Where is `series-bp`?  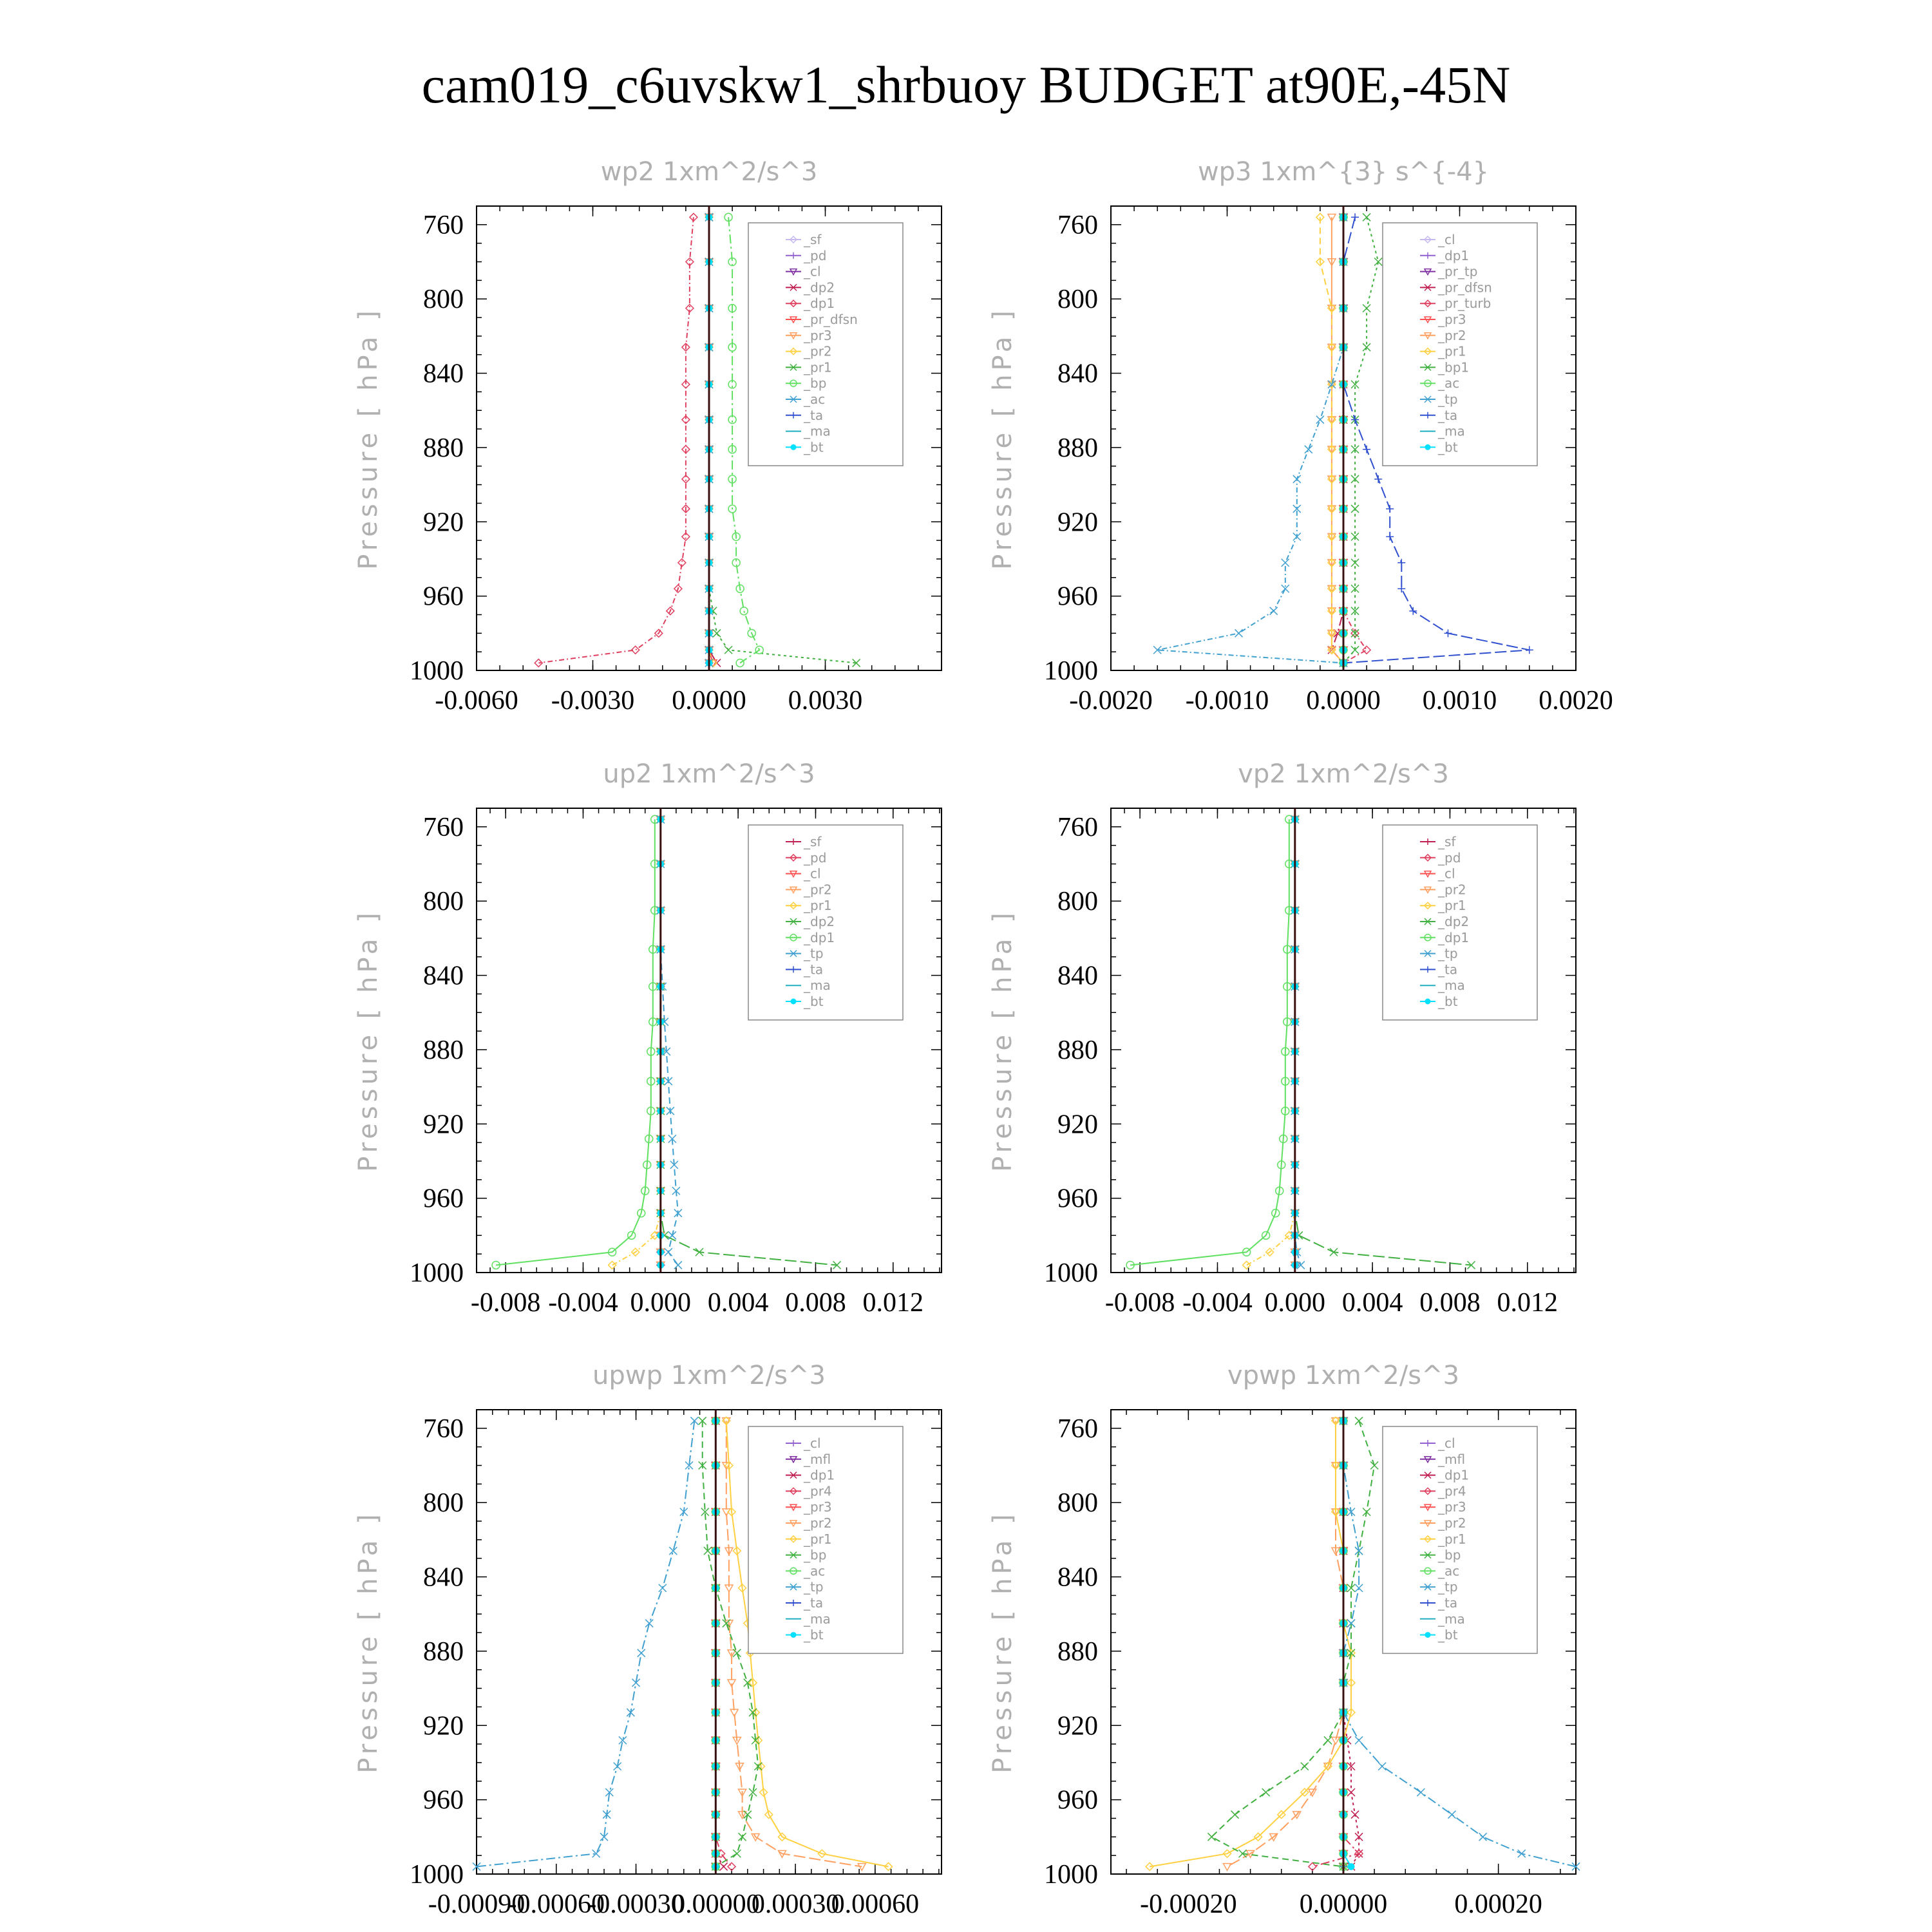
series-bp is located at coordinates (1293, 1643).